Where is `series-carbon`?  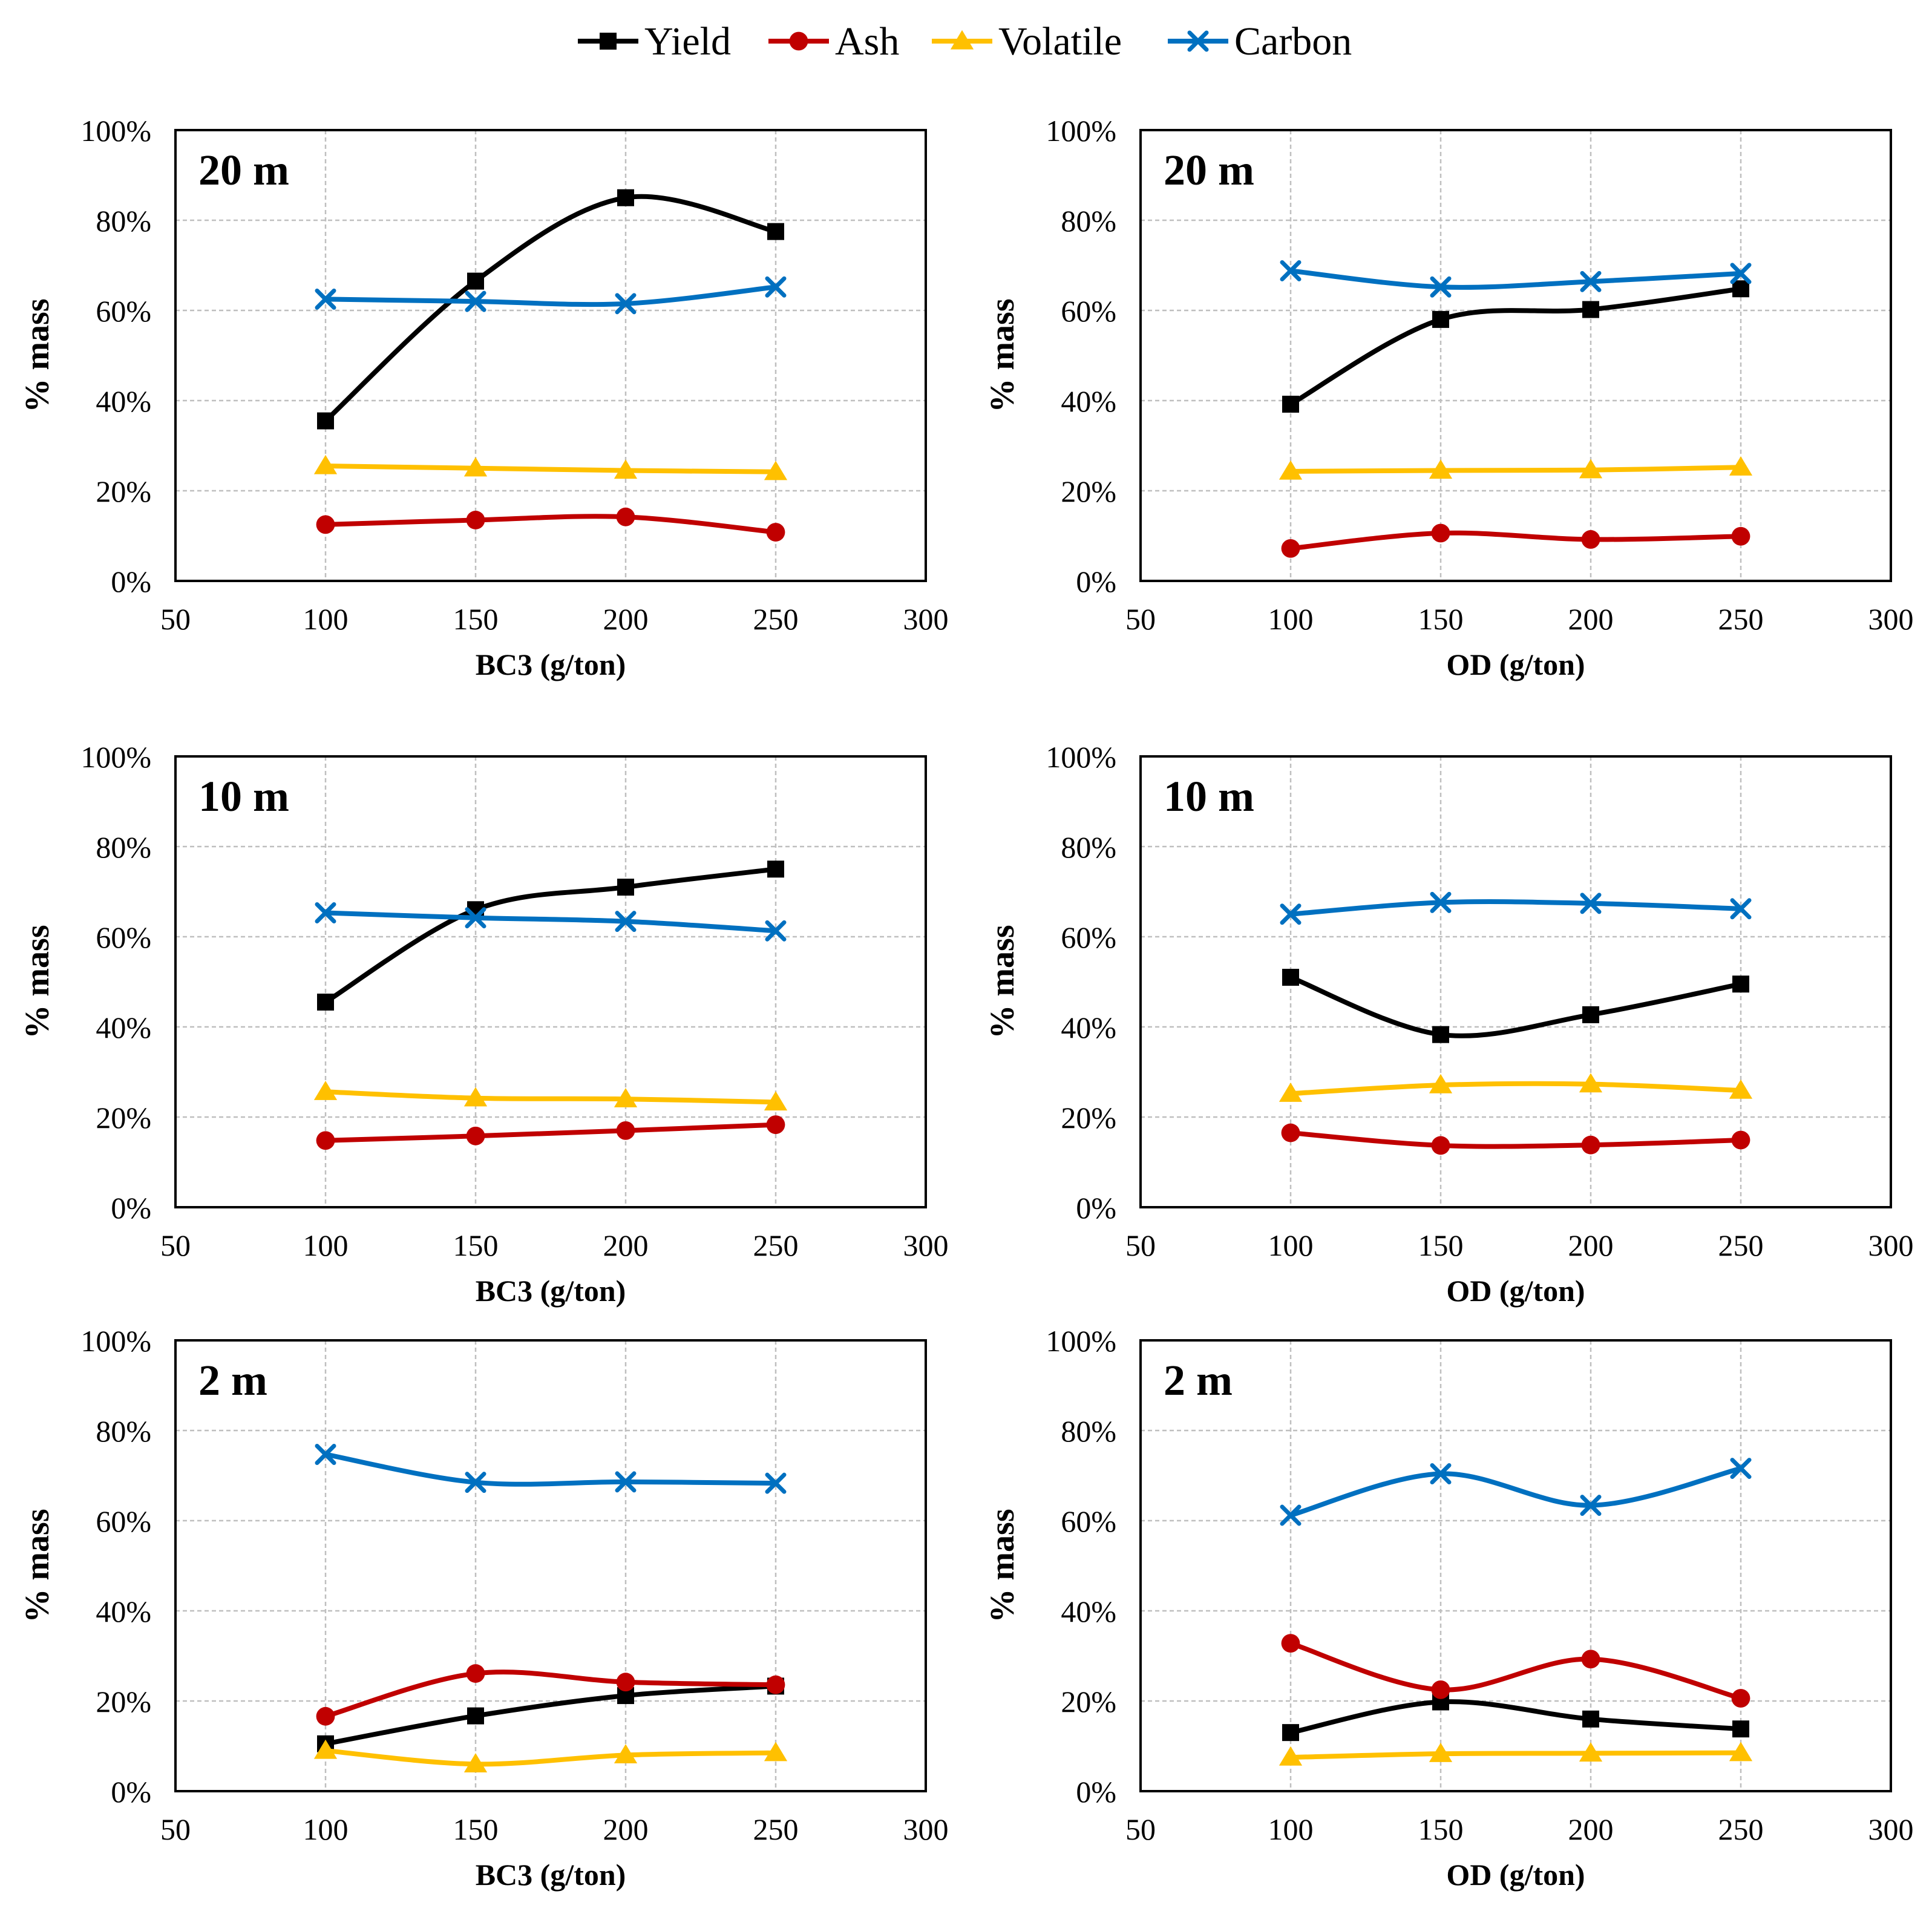 series-carbon is located at coordinates (551, 922).